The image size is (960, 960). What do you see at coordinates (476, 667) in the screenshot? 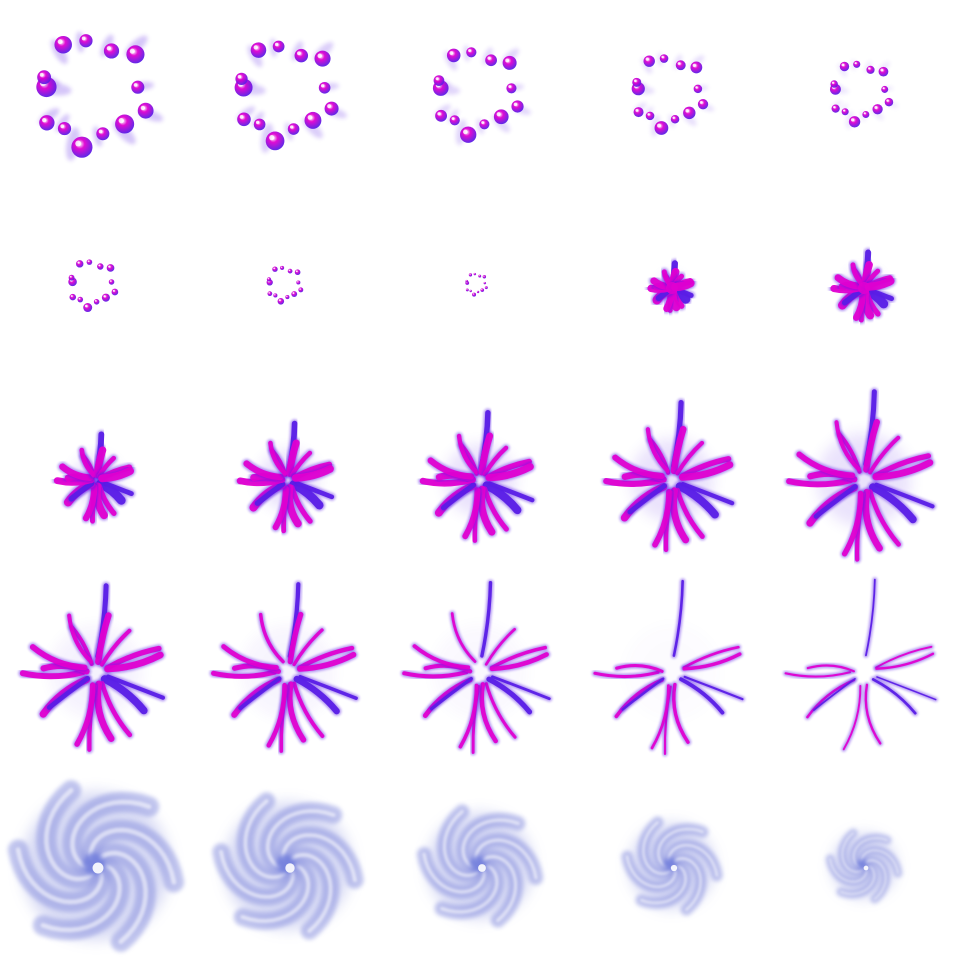
I see `frame-18-canvas` at bounding box center [476, 667].